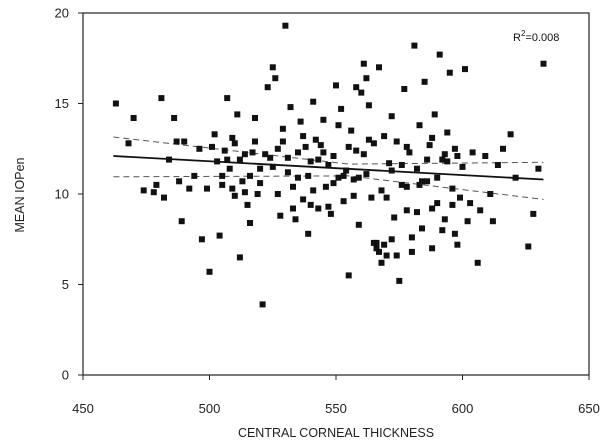  I want to click on r-squared-annotation: R2=0.008, so click(536, 36).